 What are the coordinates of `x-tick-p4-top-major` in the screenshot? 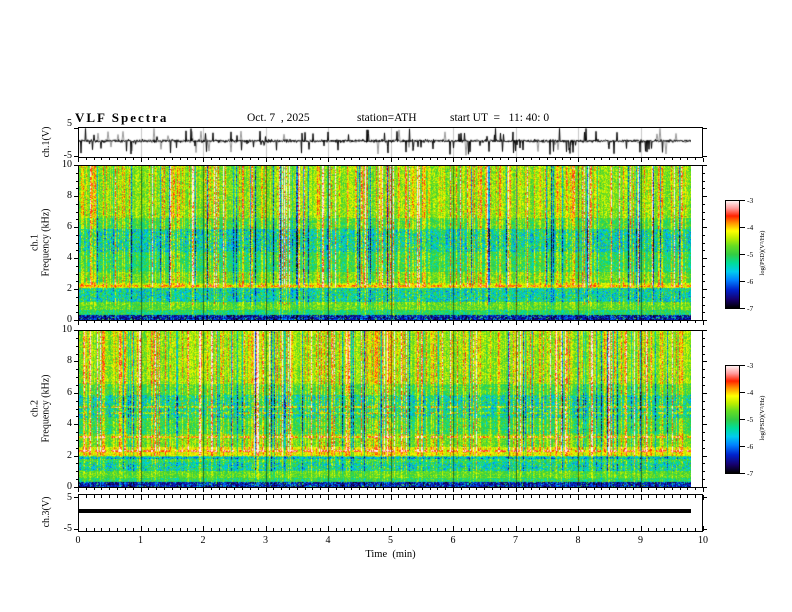 It's located at (266, 497).